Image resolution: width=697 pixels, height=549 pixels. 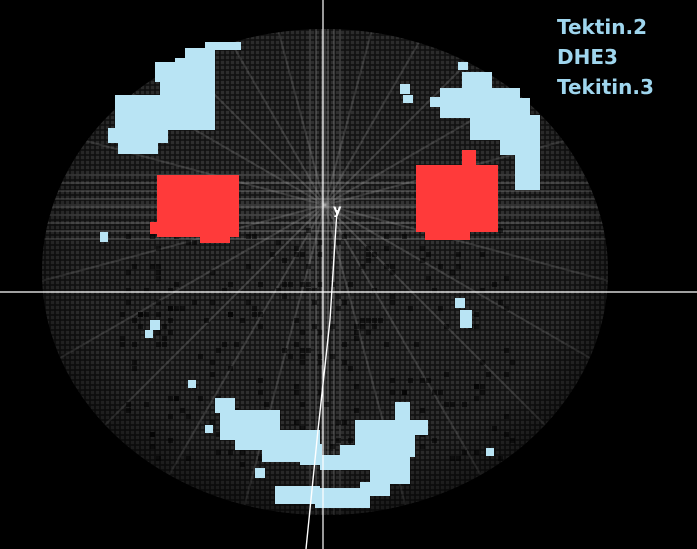 What do you see at coordinates (194, 209) in the screenshot?
I see `red-region-left` at bounding box center [194, 209].